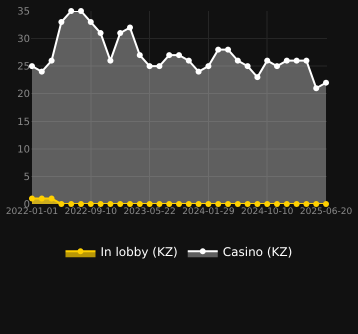 Image resolution: width=358 pixels, height=334 pixels. What do you see at coordinates (139, 251) in the screenshot?
I see `legend-label: In lobby (KZ)` at bounding box center [139, 251].